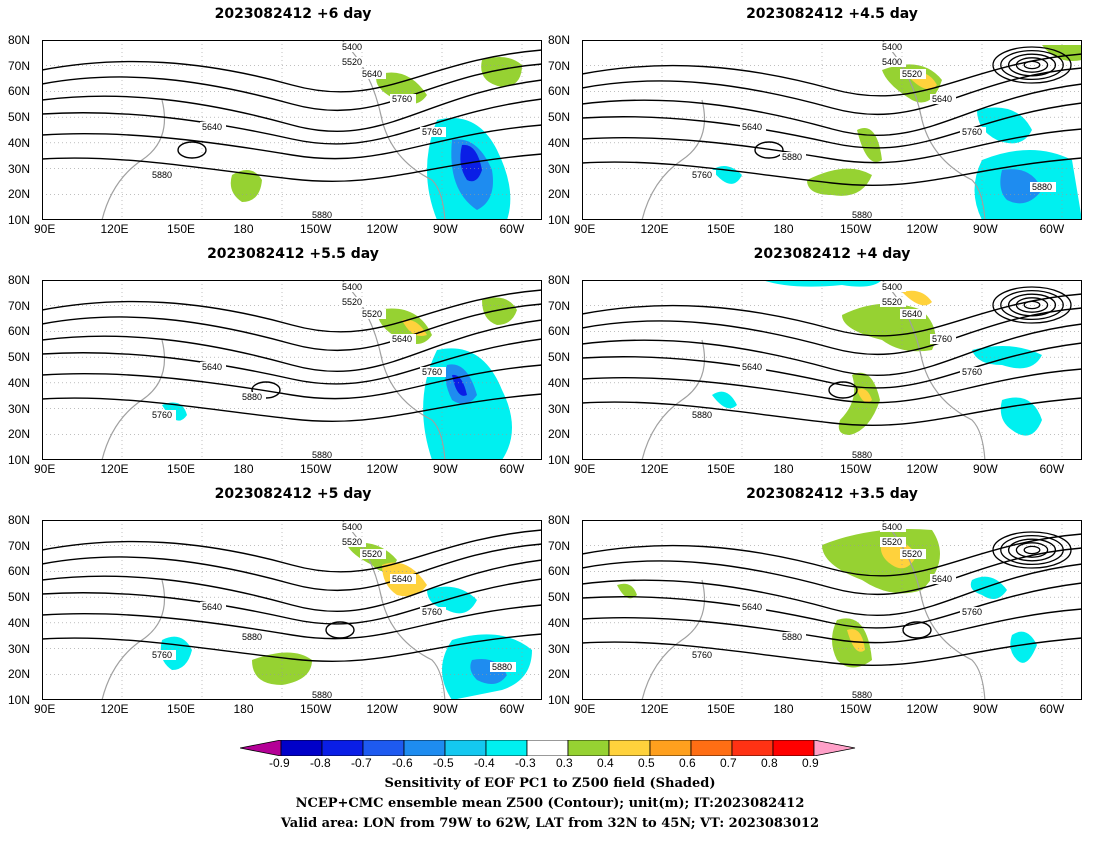 Image resolution: width=1100 pixels, height=850 pixels. What do you see at coordinates (605, 763) in the screenshot?
I see `colorbar-label: 0.4` at bounding box center [605, 763].